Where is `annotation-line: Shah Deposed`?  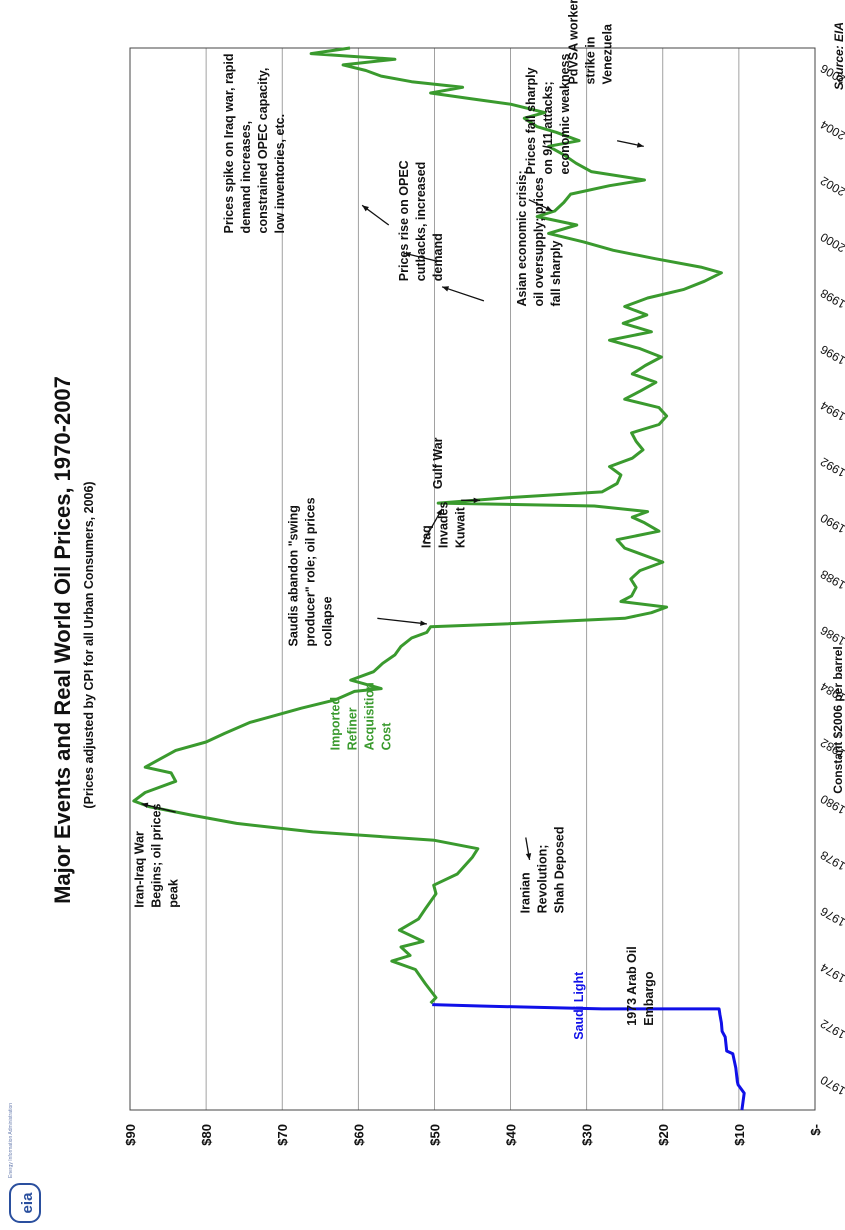 annotation-line: Shah Deposed is located at coordinates (560, 870).